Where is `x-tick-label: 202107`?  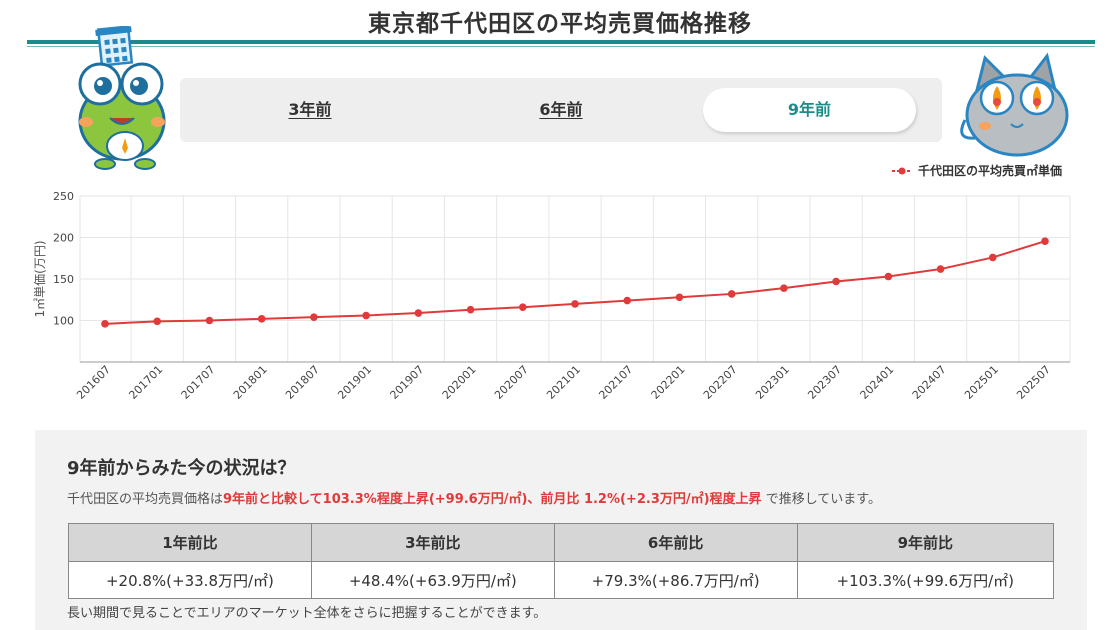 x-tick-label: 202107 is located at coordinates (615, 382).